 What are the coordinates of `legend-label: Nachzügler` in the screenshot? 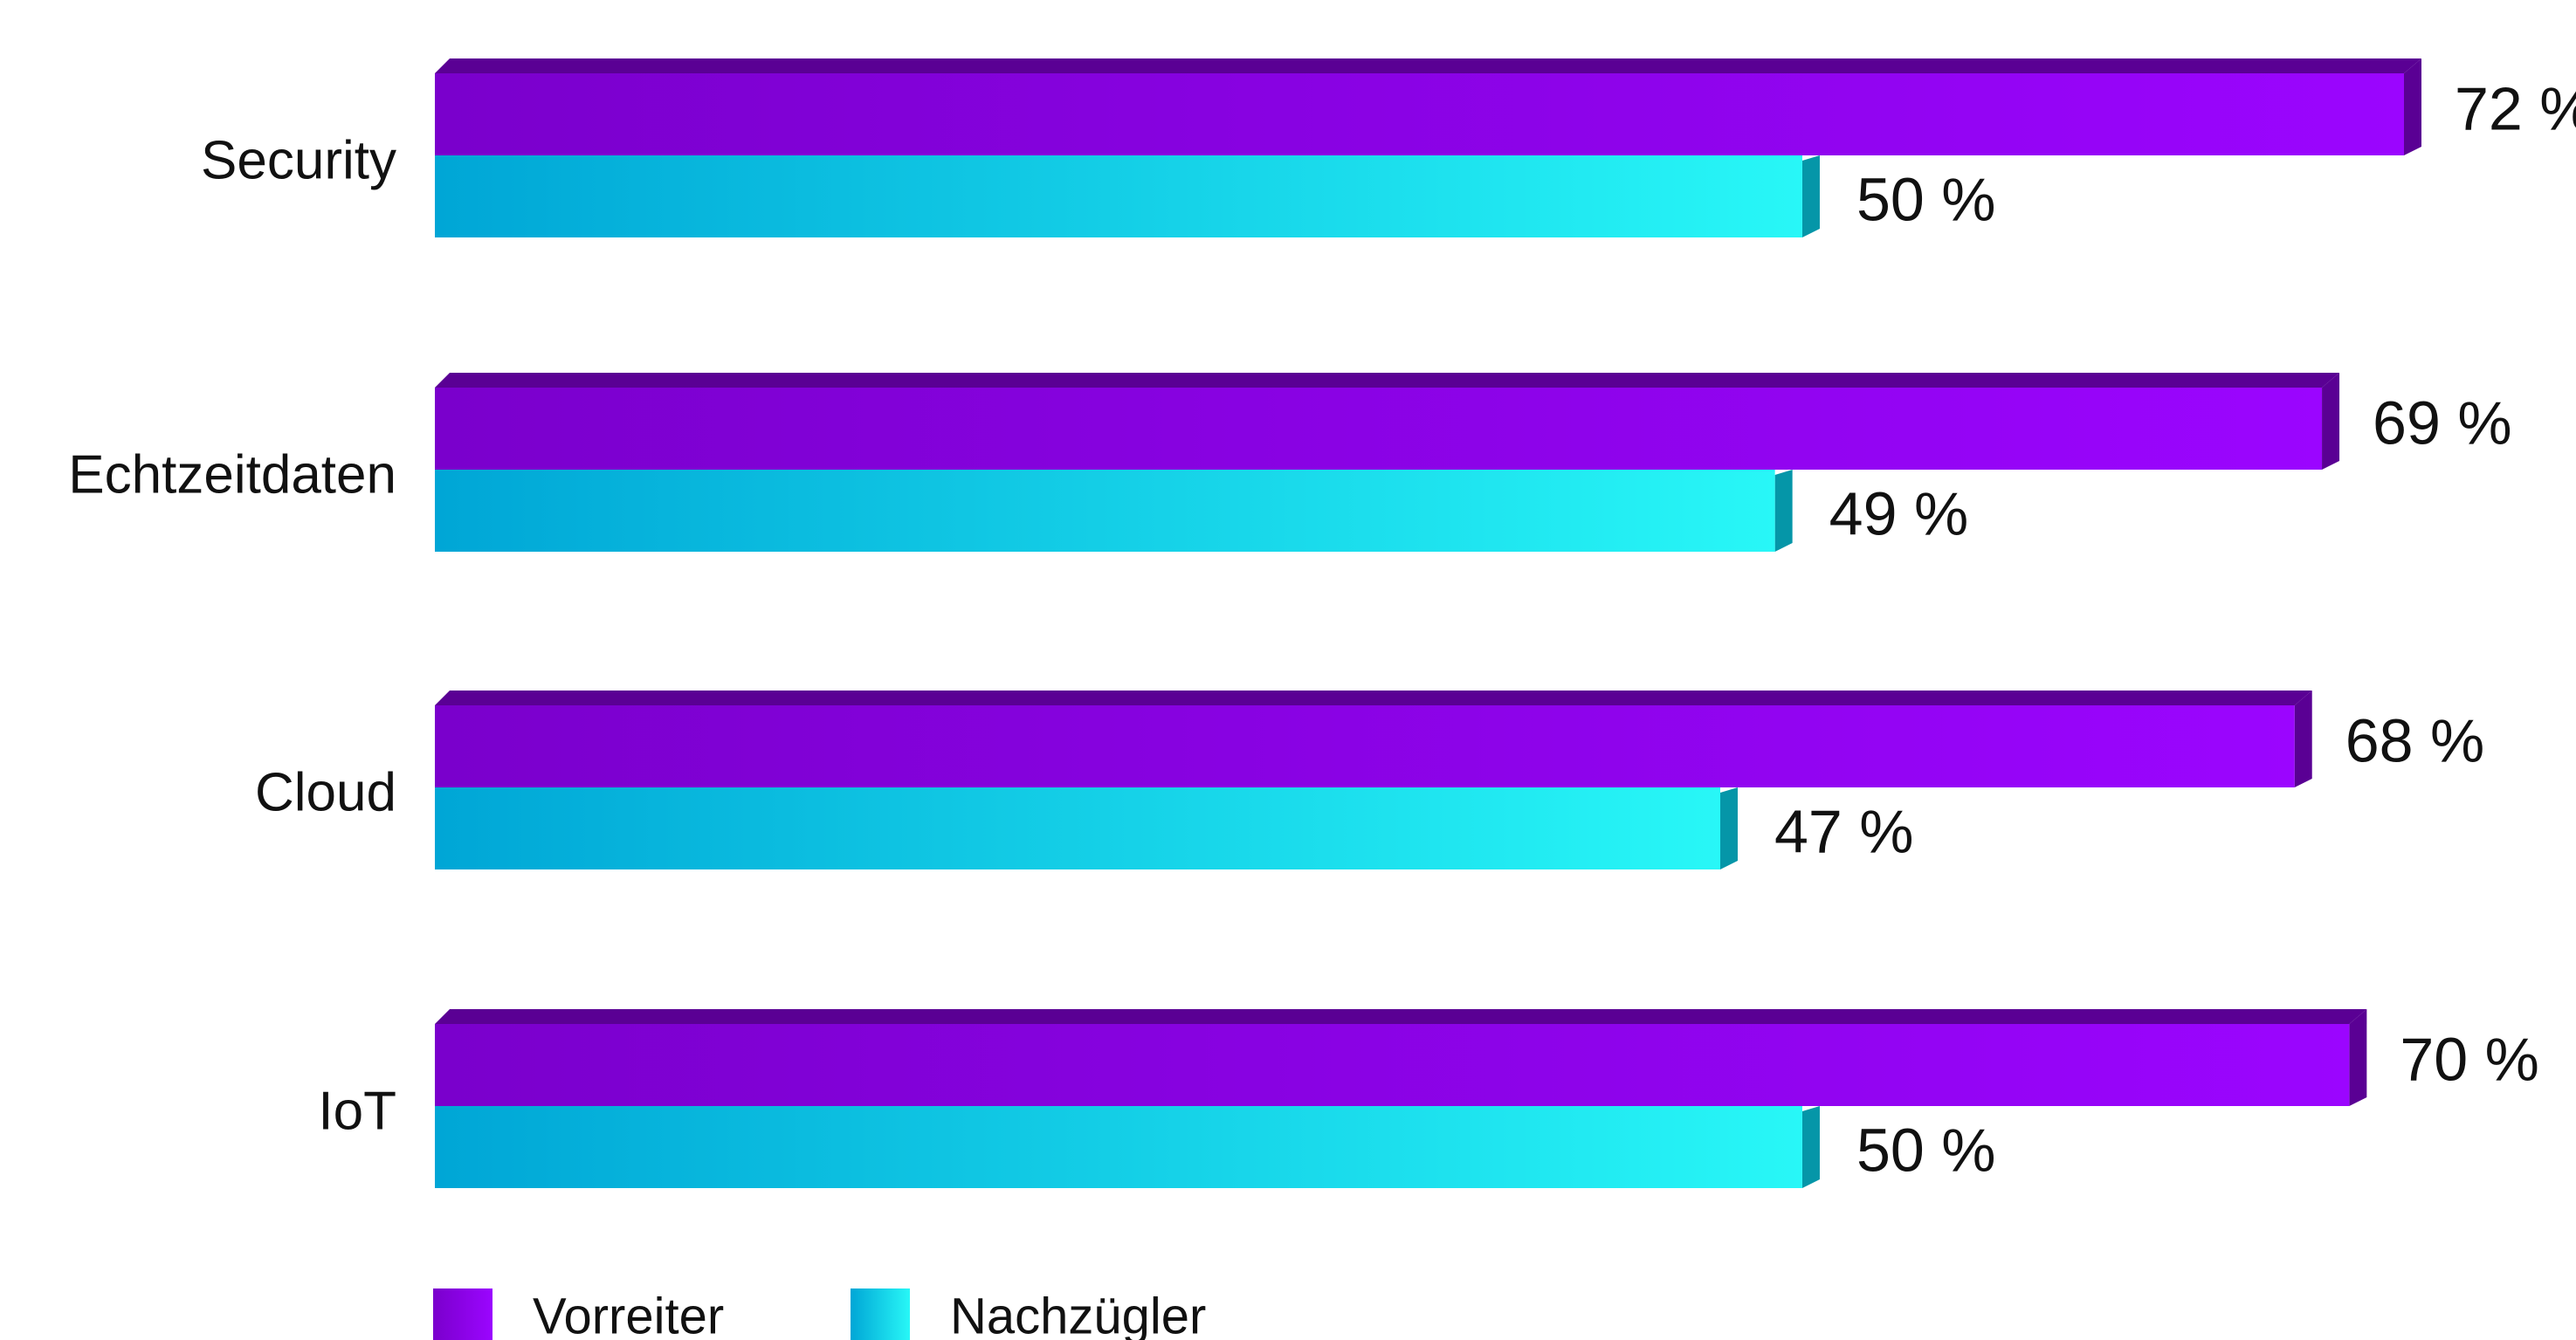 It's located at (1078, 1314).